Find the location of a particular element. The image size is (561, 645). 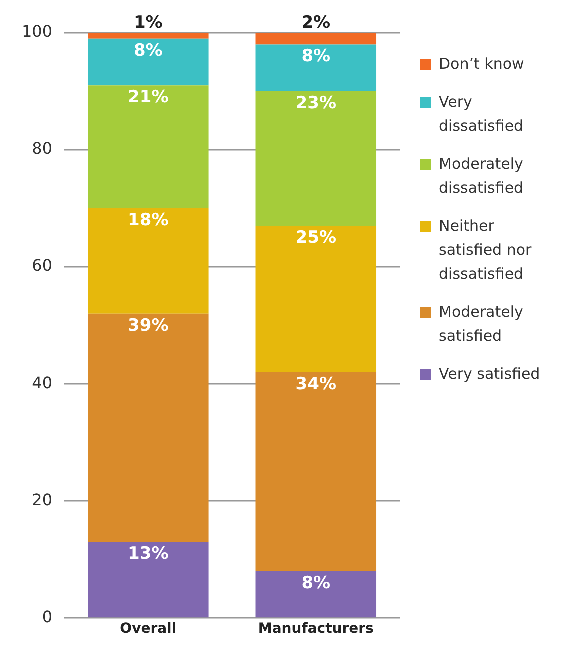

y-tick-label: 60 is located at coordinates (42, 266).